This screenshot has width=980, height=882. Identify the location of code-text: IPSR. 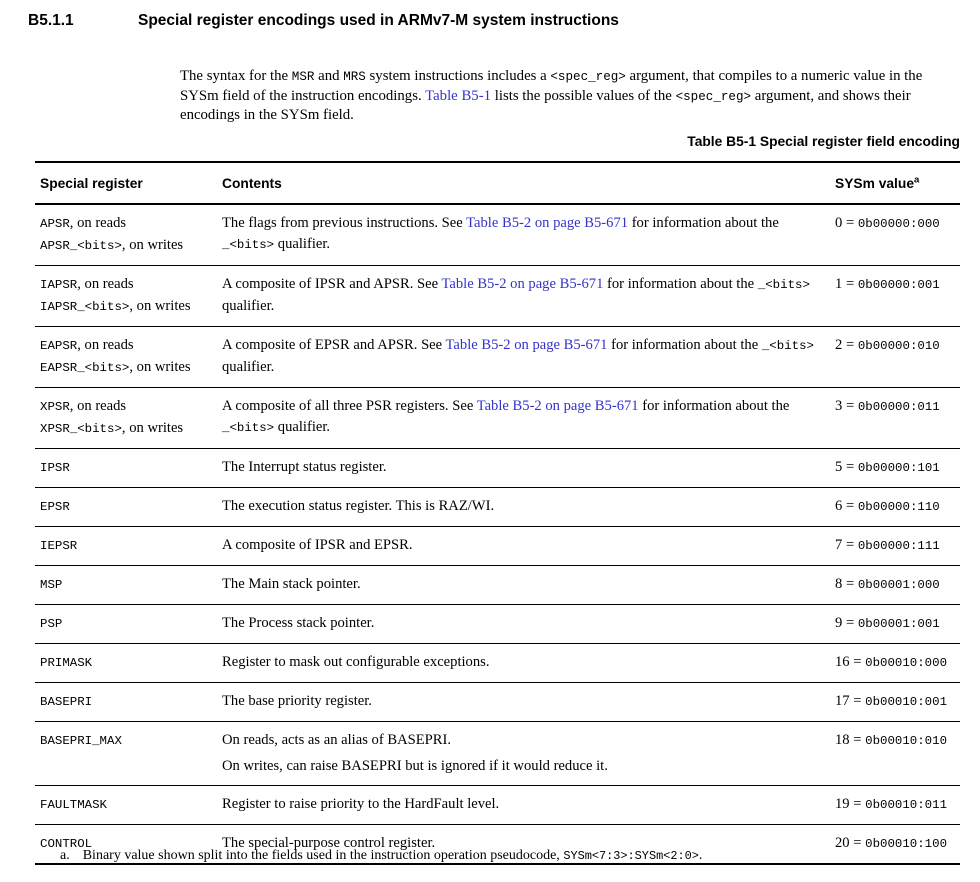
(55, 468).